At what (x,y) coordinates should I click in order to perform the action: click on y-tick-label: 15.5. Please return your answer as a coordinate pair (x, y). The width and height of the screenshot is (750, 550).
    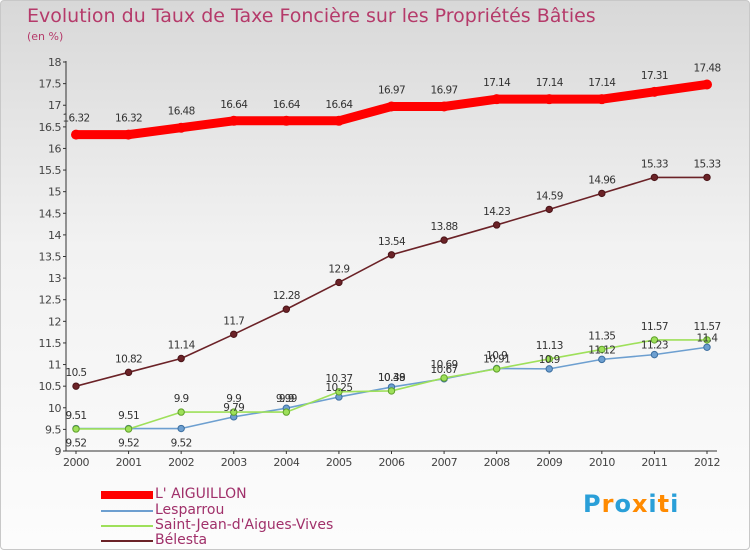
    Looking at the image, I should click on (50, 170).